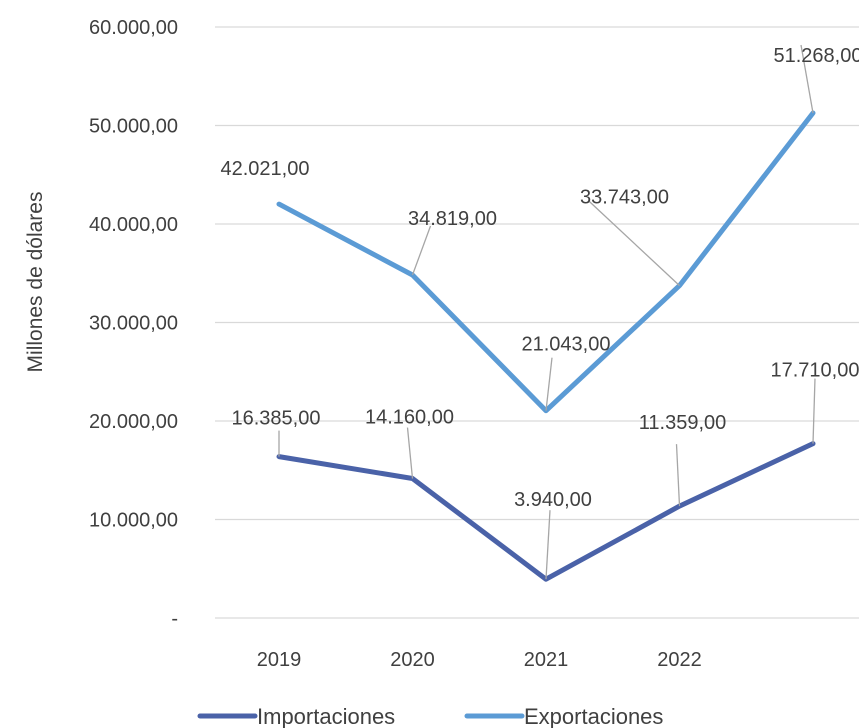 The image size is (859, 728). What do you see at coordinates (133, 422) in the screenshot?
I see `y-tick-label: 20.000,00` at bounding box center [133, 422].